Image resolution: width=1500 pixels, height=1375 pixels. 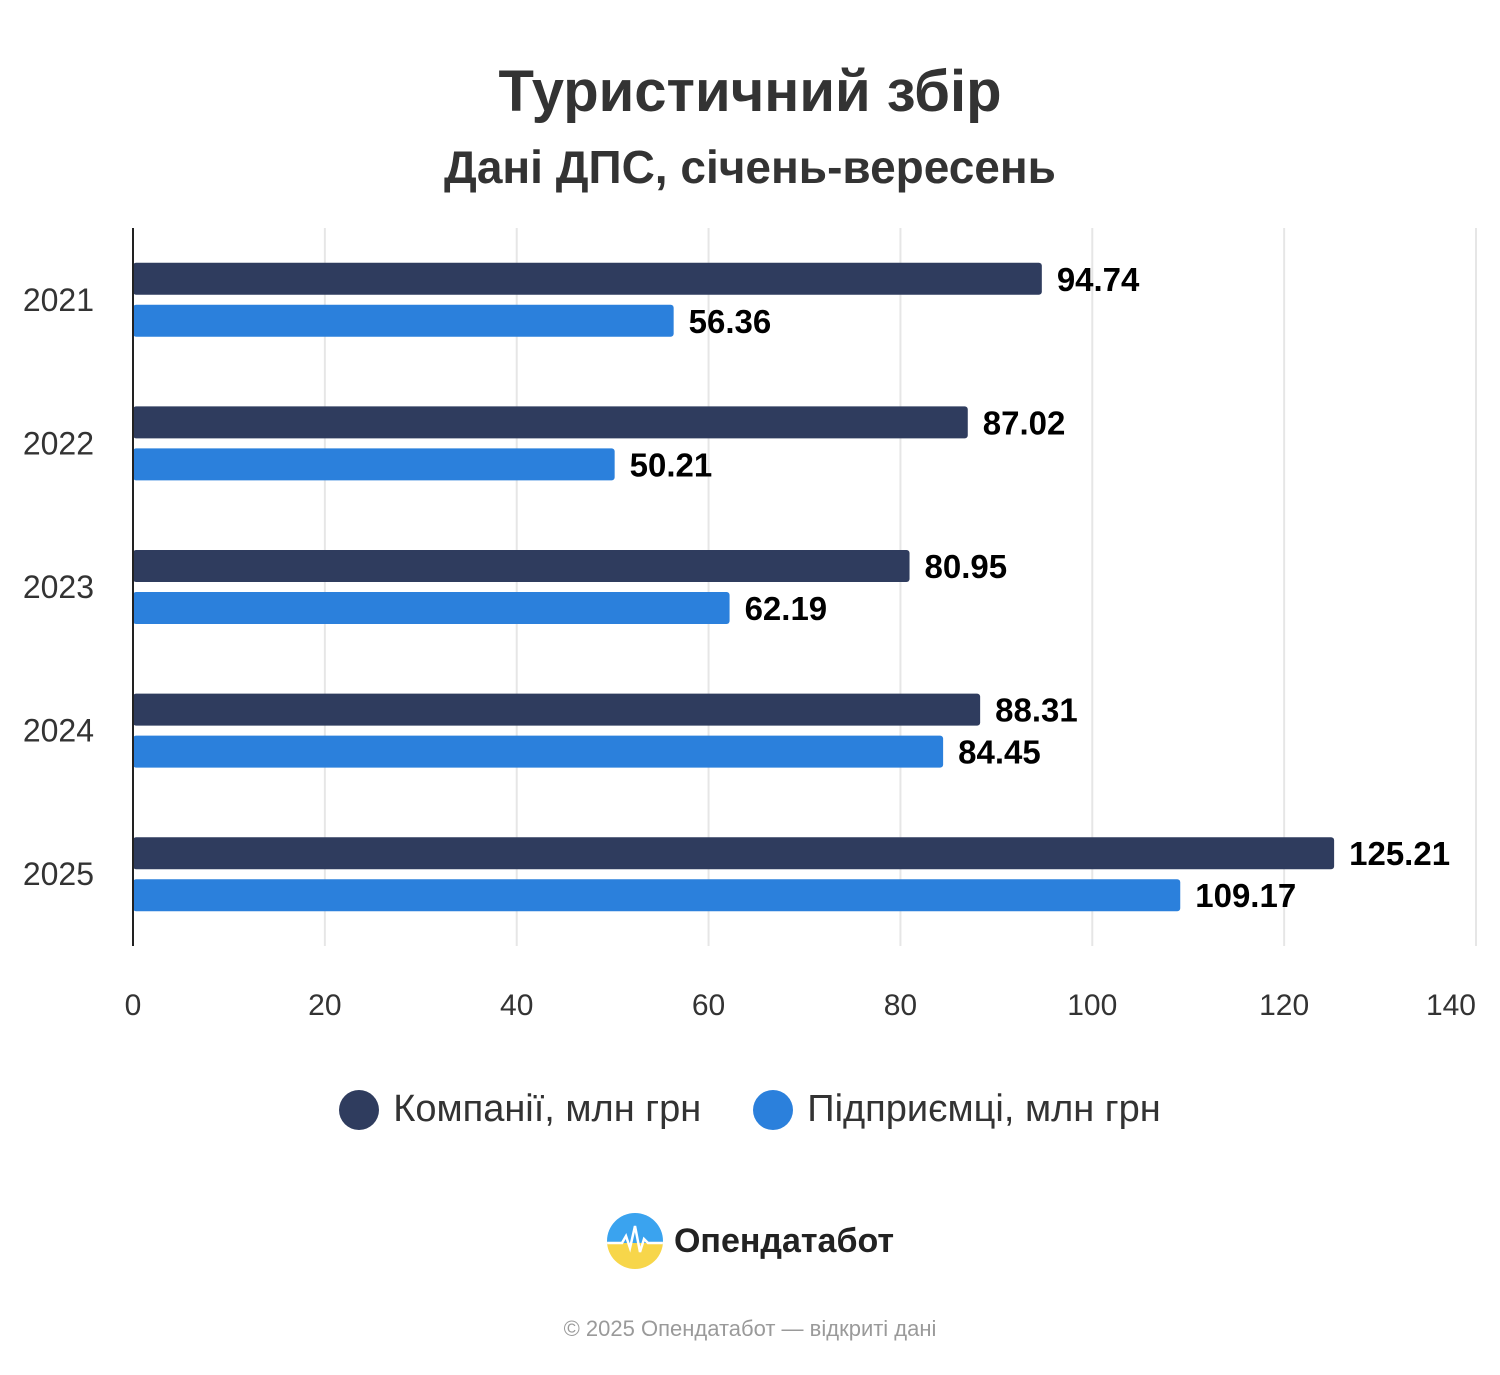 I want to click on data-label: 94.74, so click(x=1098, y=279).